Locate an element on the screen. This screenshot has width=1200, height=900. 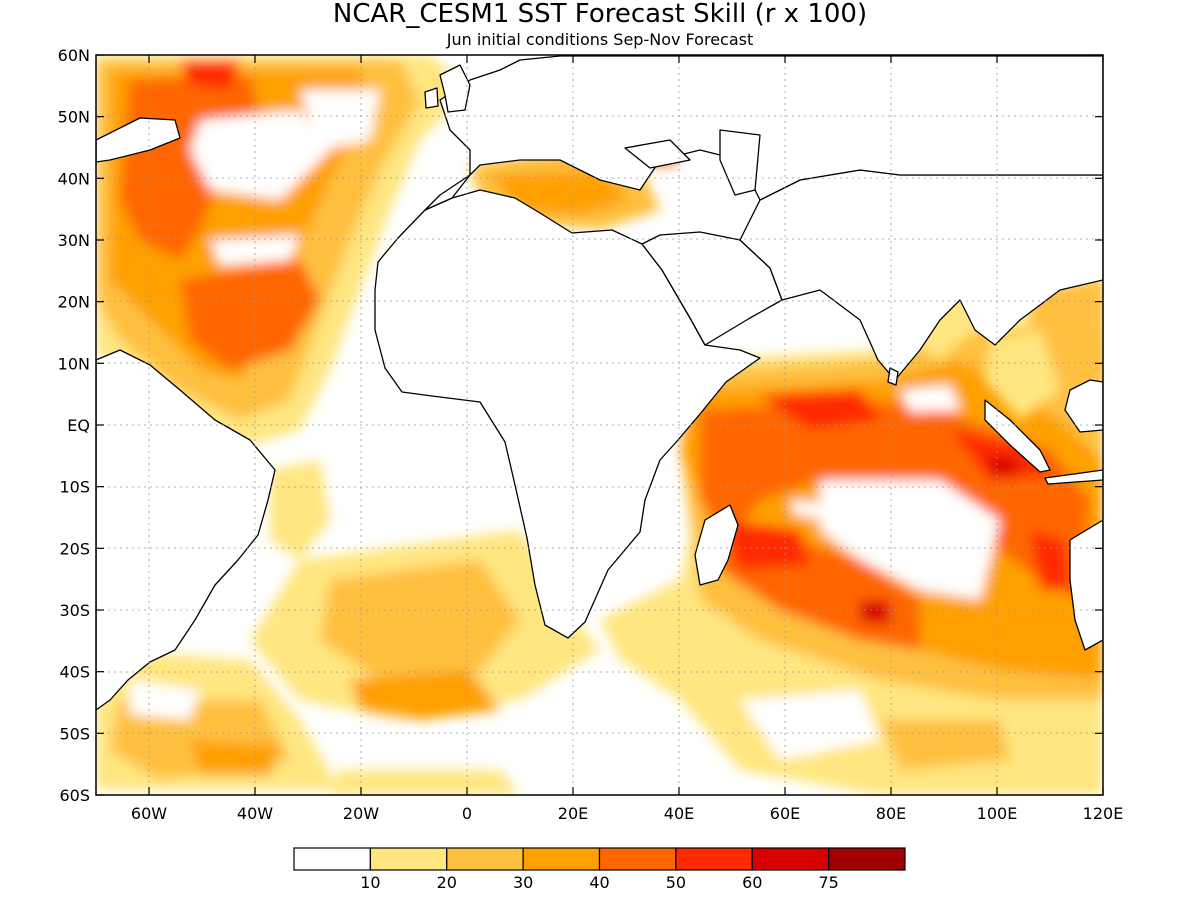
lat-tick-label: 30N is located at coordinates (74, 240).